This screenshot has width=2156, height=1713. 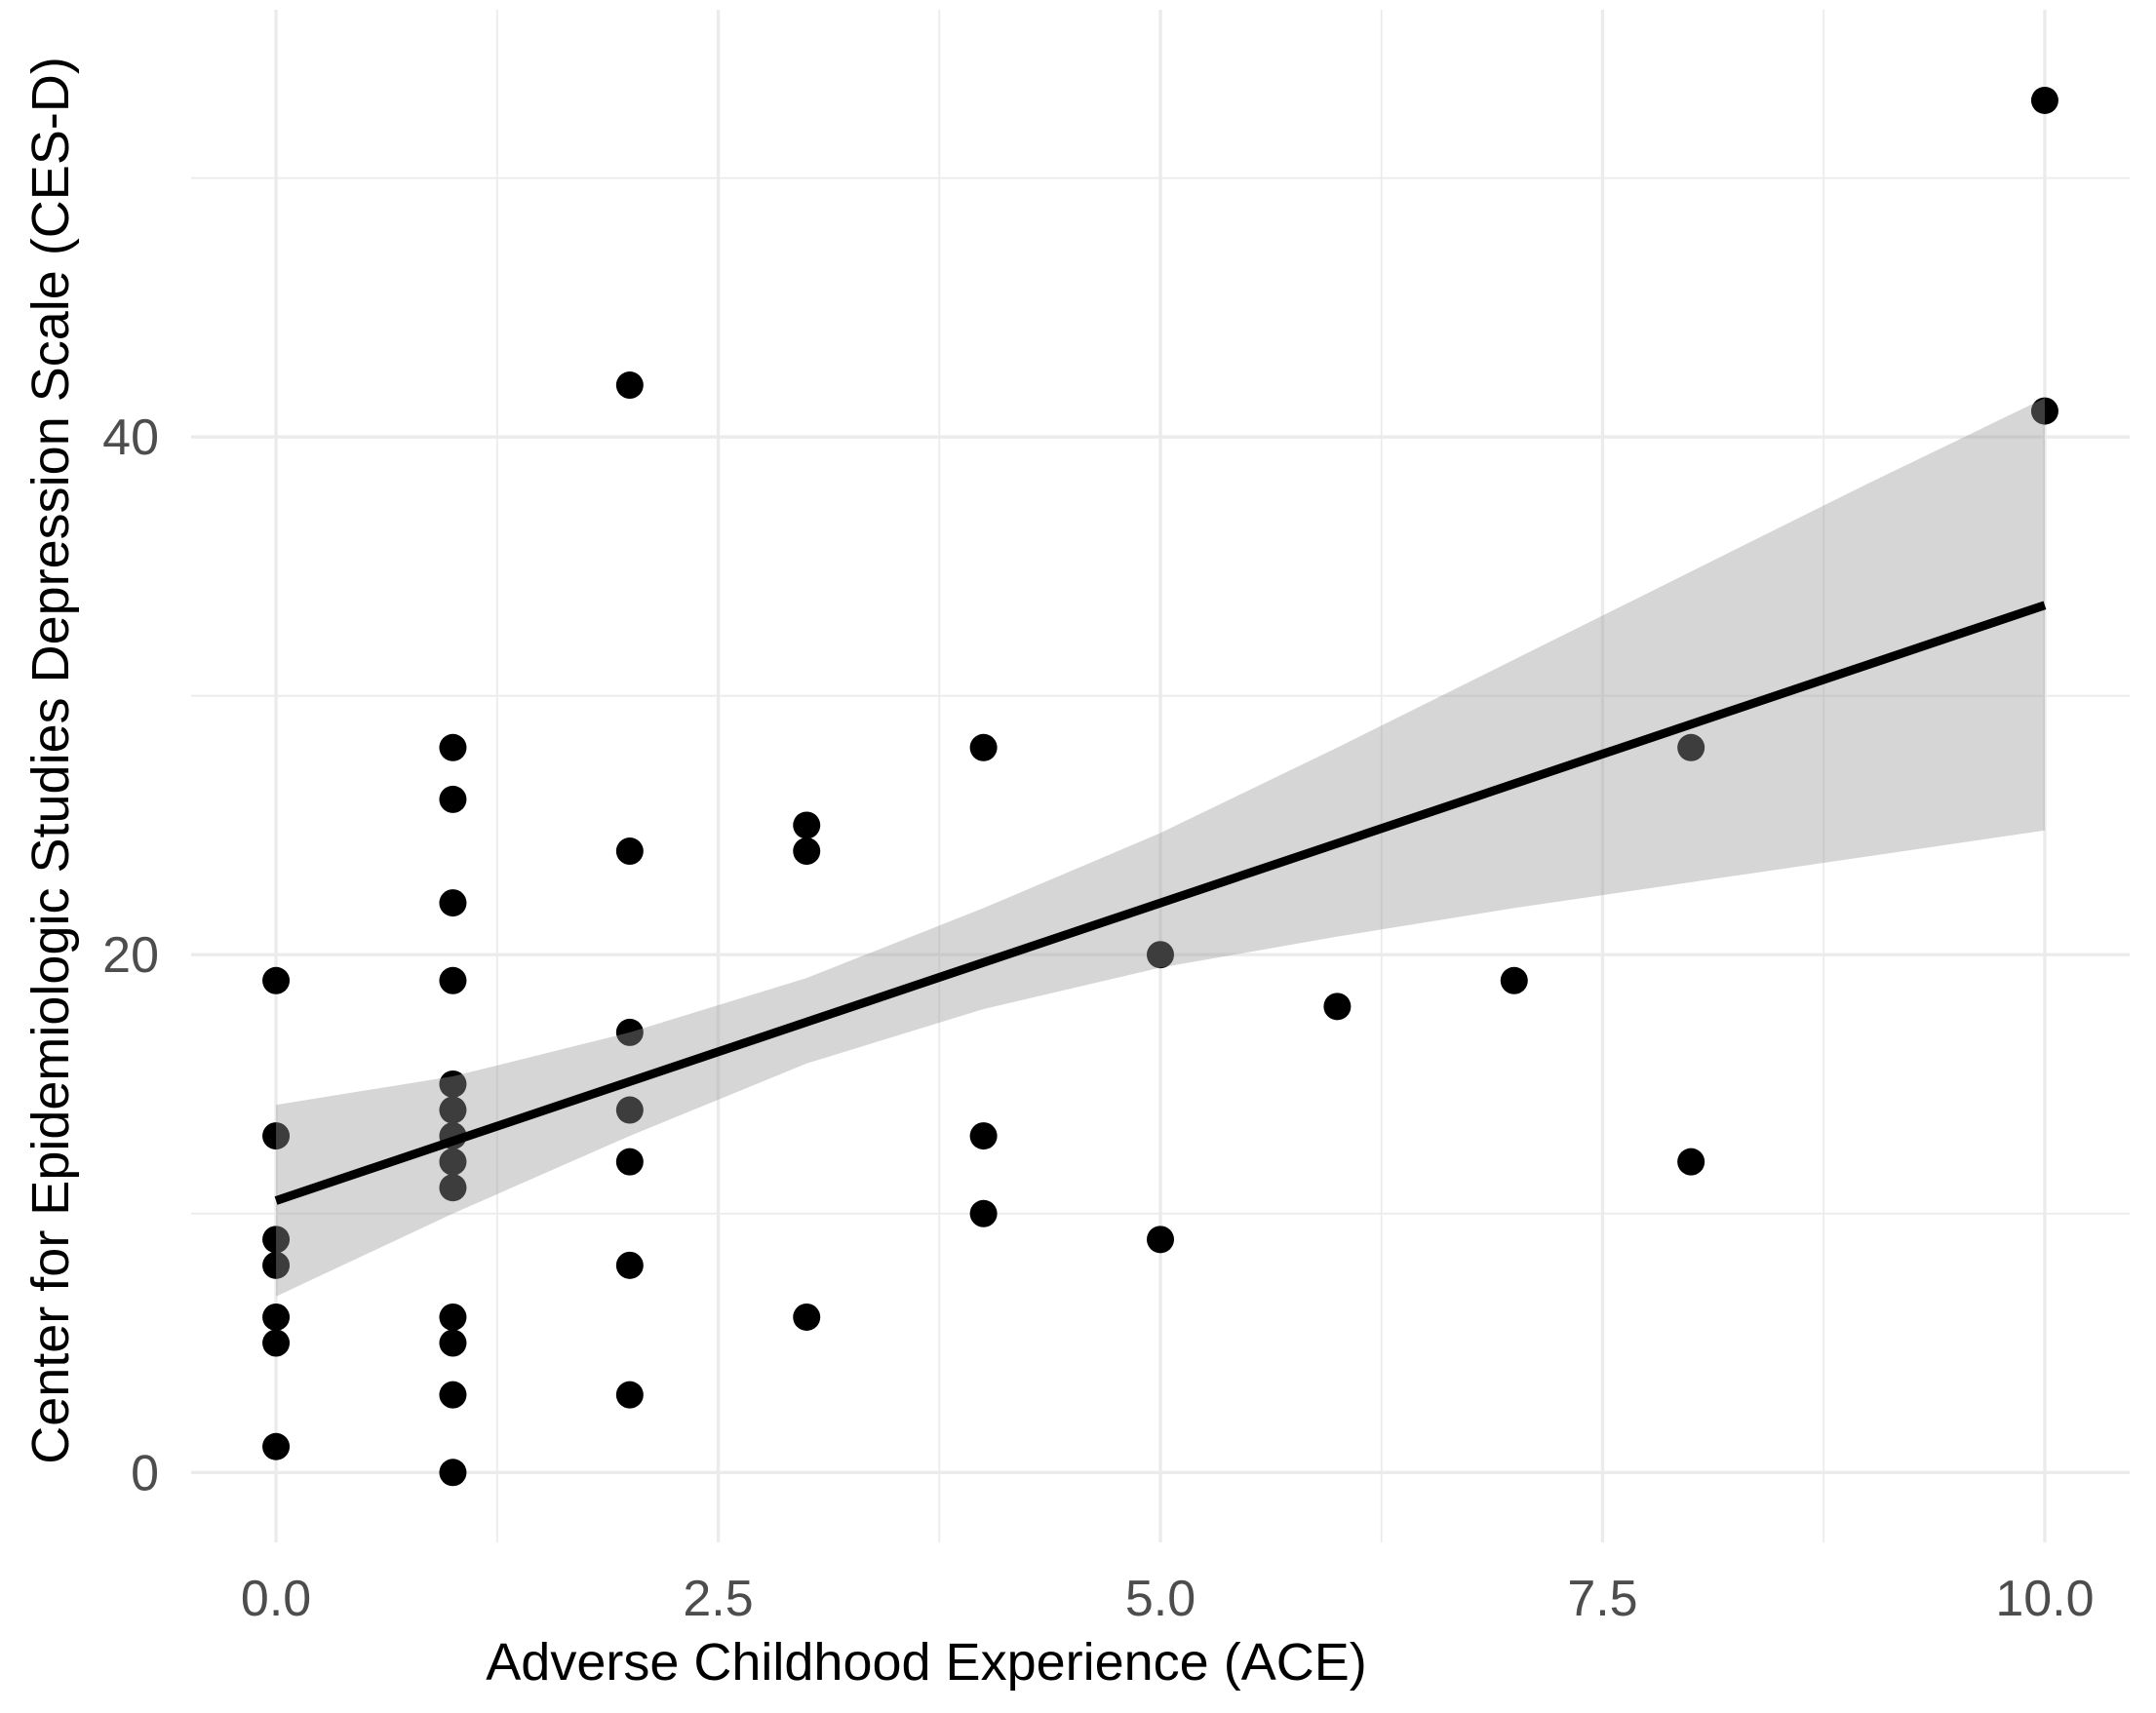 What do you see at coordinates (718, 1599) in the screenshot?
I see `x-tick-label: 2.5` at bounding box center [718, 1599].